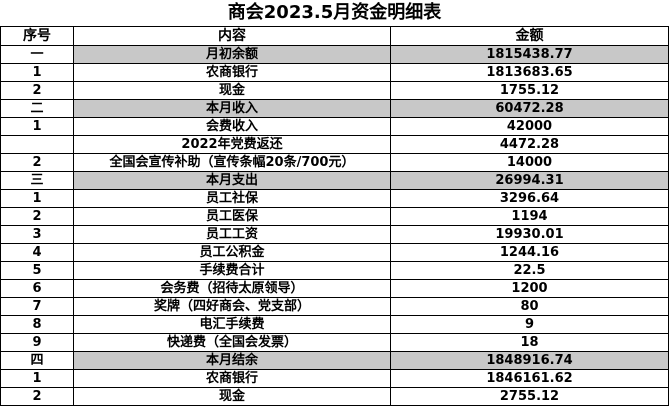 Image resolution: width=671 pixels, height=411 pixels. What do you see at coordinates (37, 252) in the screenshot?
I see `serial-cell: 4` at bounding box center [37, 252].